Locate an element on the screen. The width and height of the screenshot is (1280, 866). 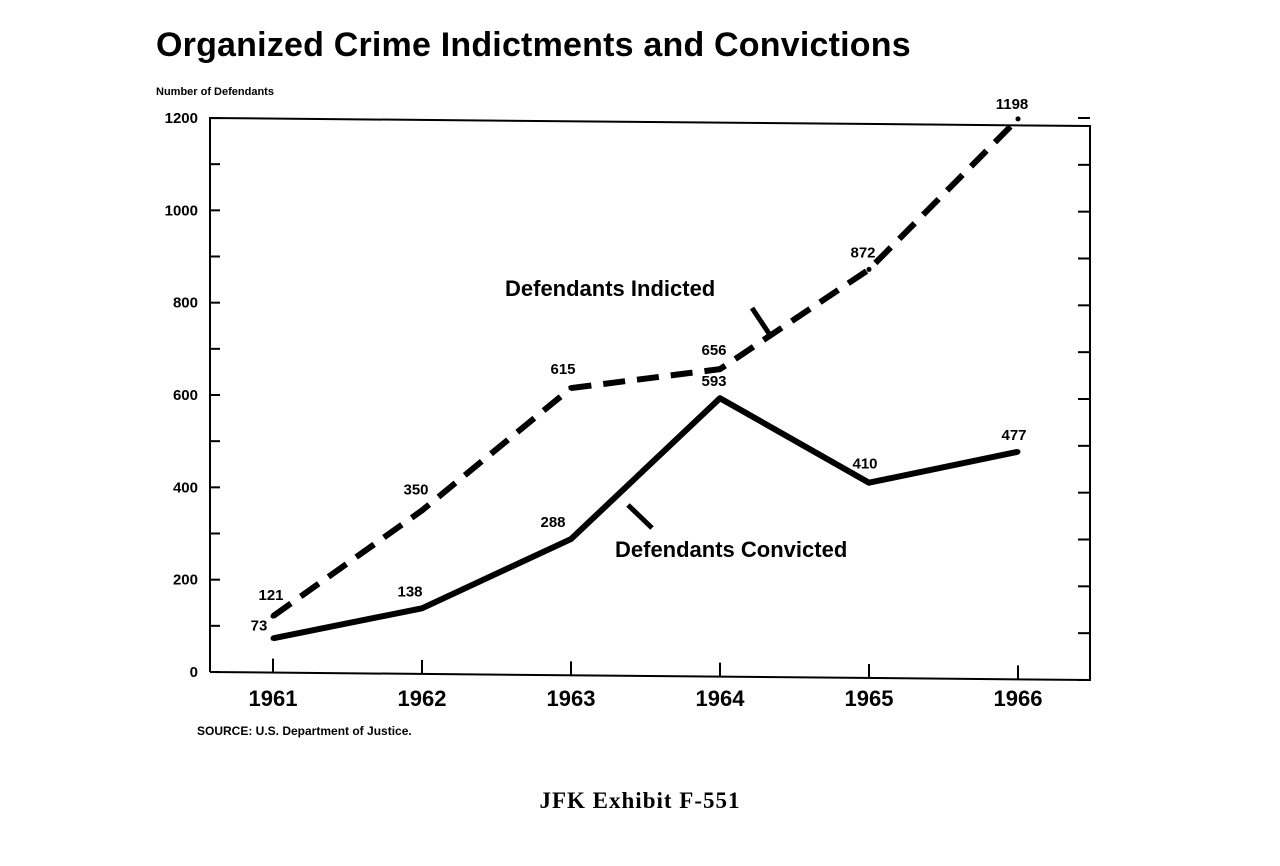
y-axis-label: Number of Defendants is located at coordinates (215, 92).